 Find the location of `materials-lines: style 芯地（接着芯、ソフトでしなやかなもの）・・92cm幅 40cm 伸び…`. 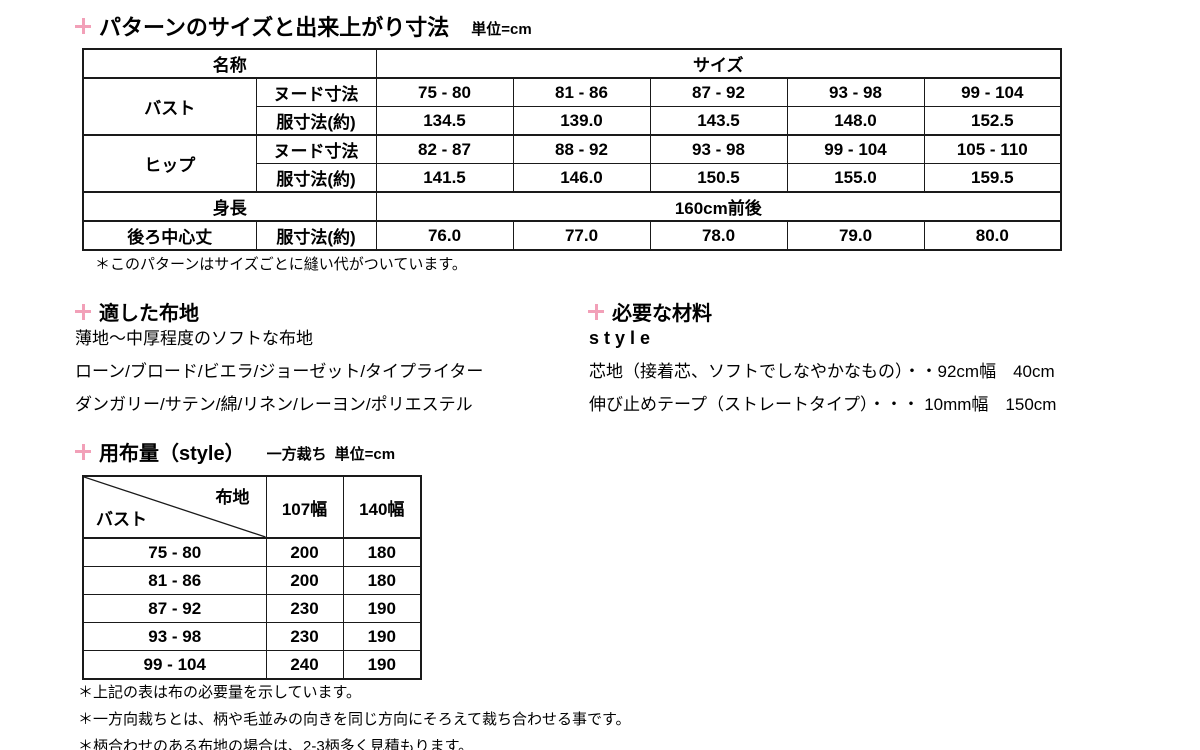

materials-lines: style 芯地（接着芯、ソフトでしなやかなもの）・・92cm幅 40cm 伸び… is located at coordinates (822, 371).